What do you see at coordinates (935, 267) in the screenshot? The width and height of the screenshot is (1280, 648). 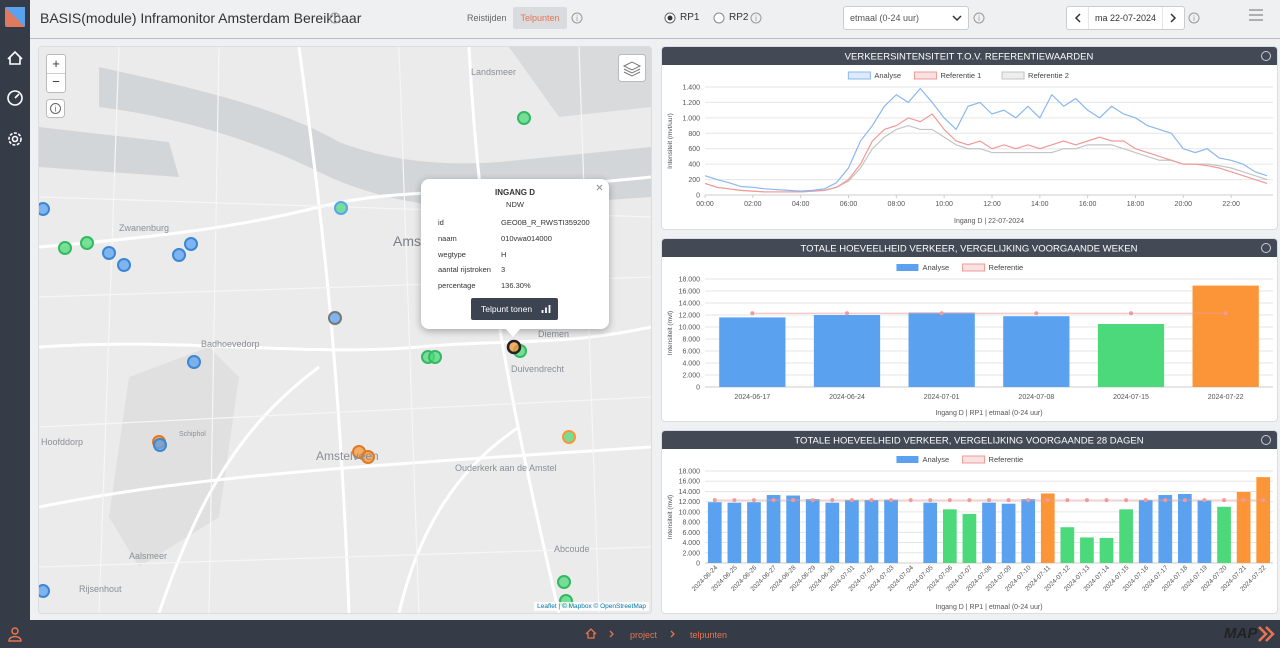 I see `legend-label: Analyse` at bounding box center [935, 267].